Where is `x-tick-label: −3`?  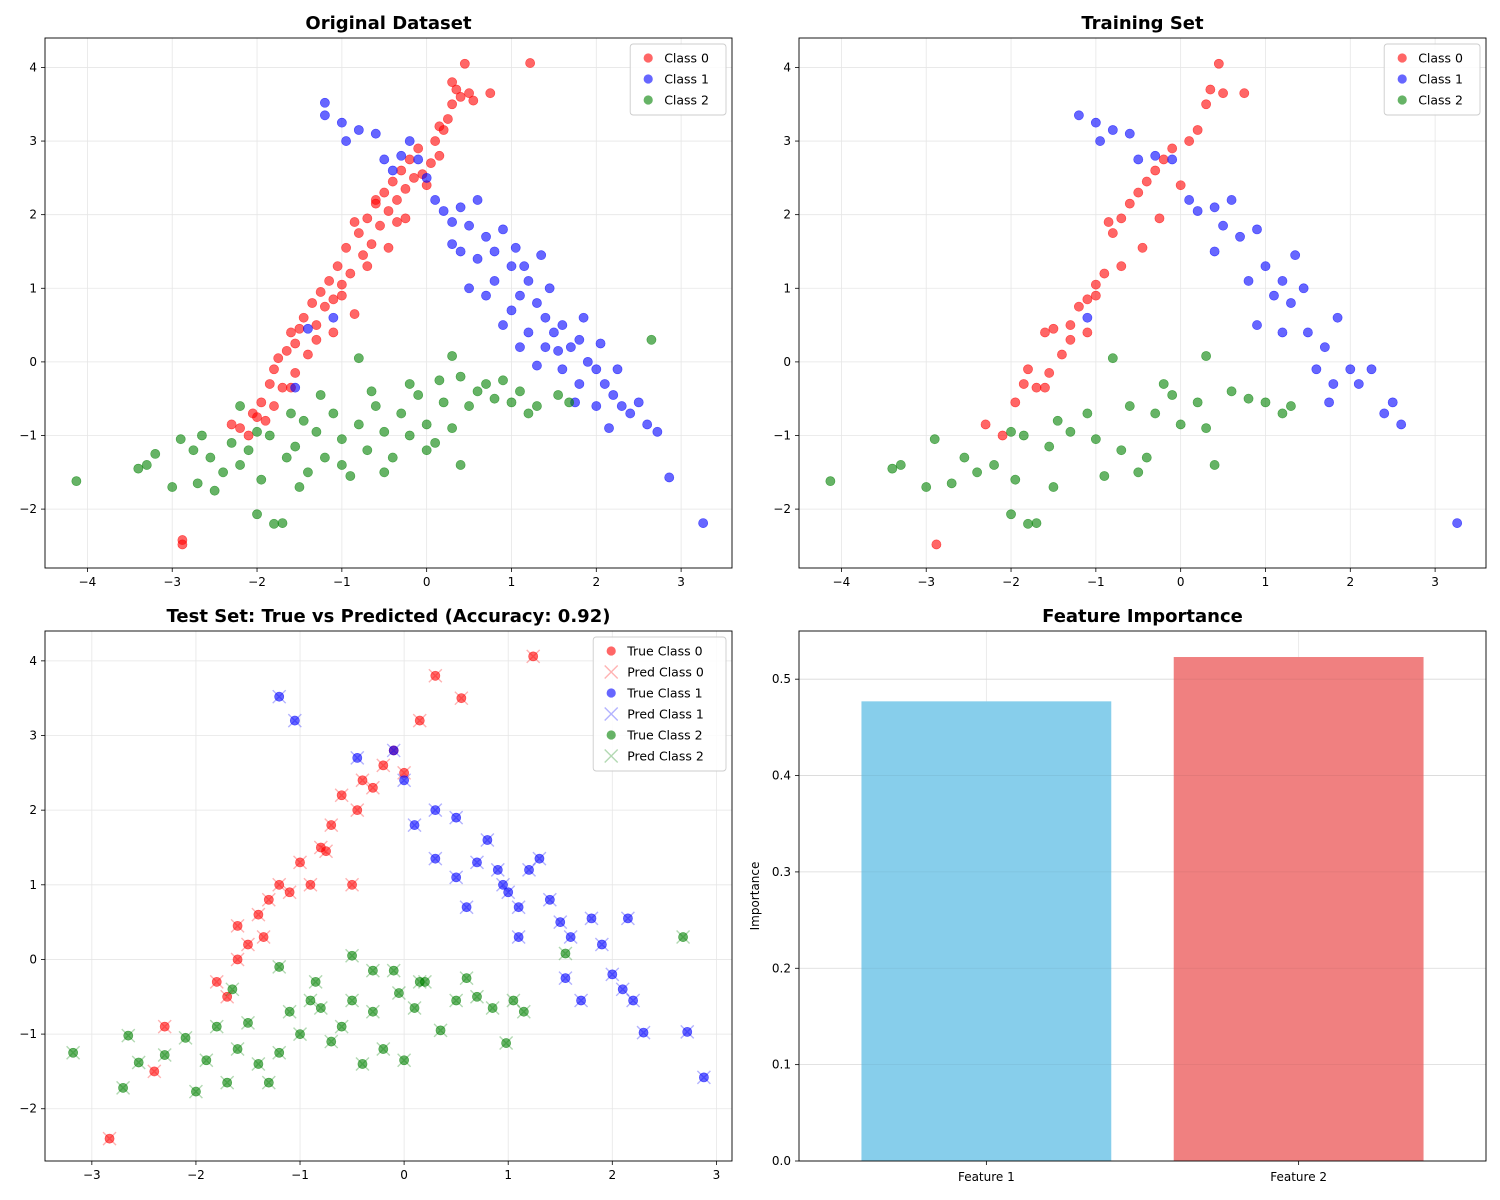
x-tick-label: −3 is located at coordinates (92, 1175).